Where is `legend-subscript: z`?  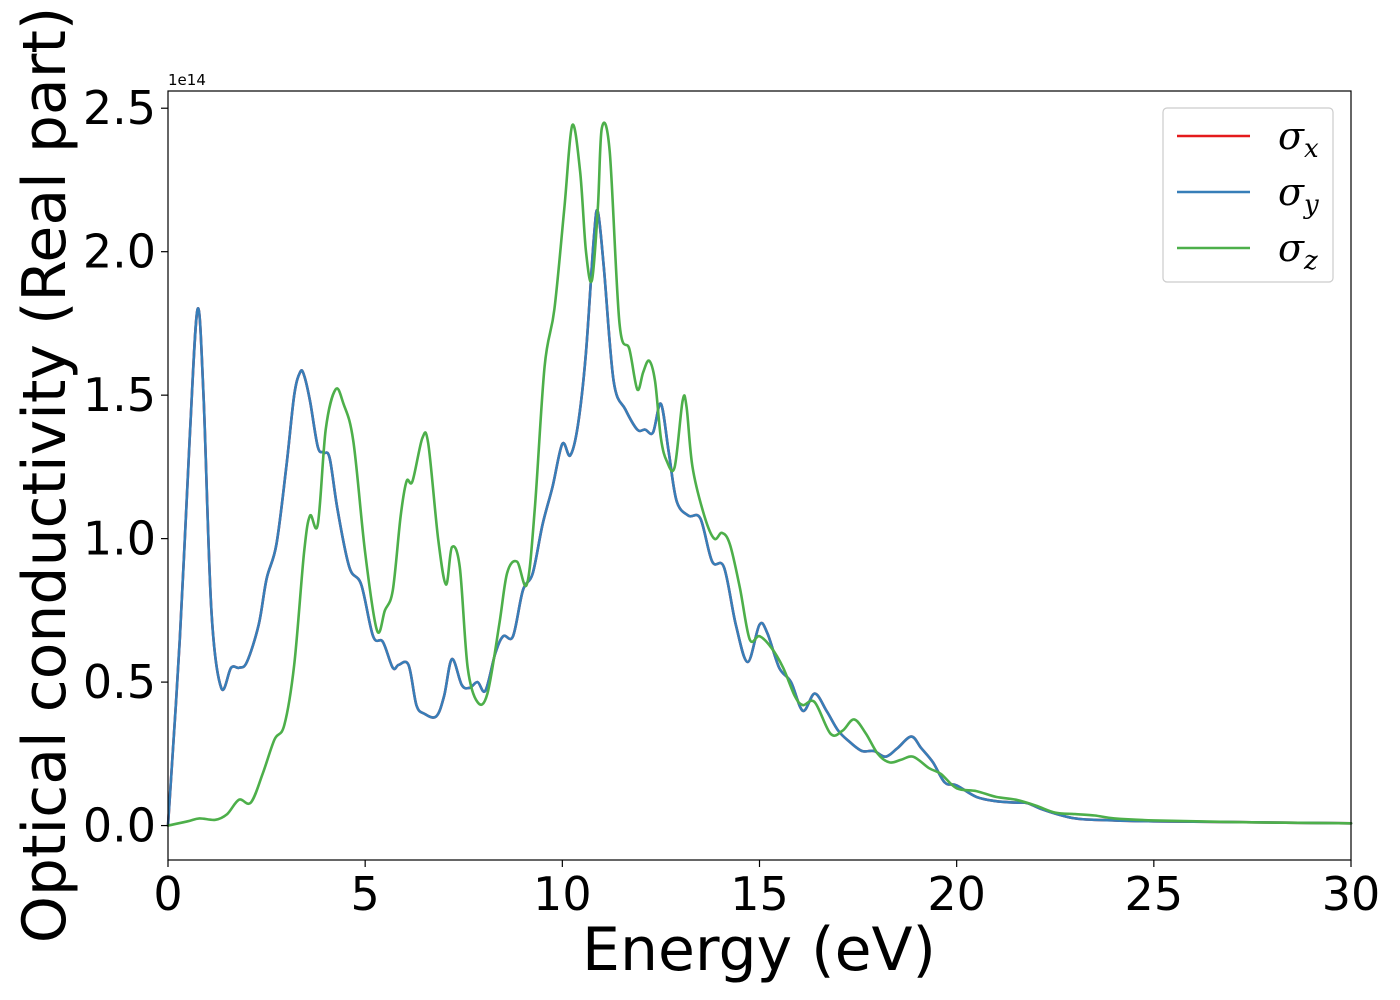 legend-subscript: z is located at coordinates (1310, 261).